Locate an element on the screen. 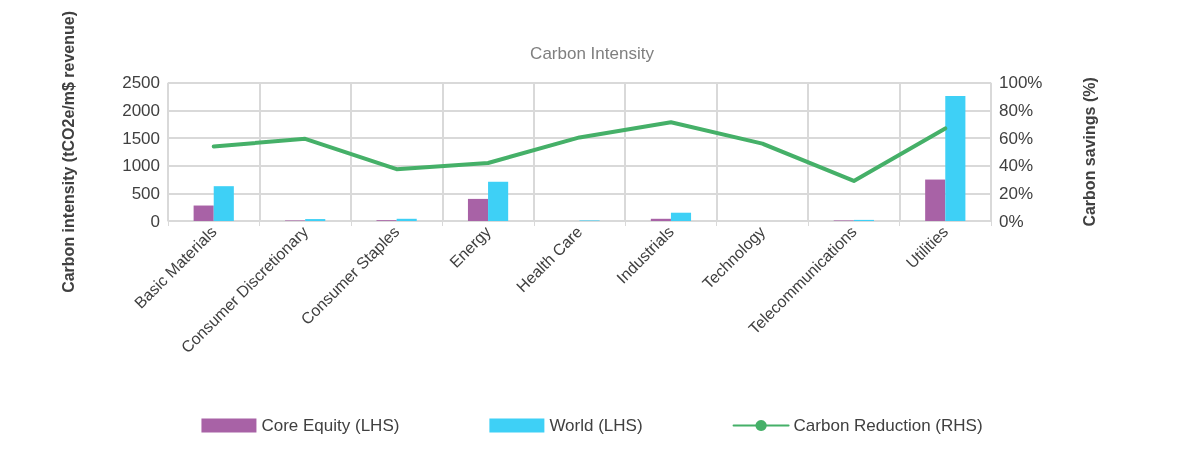 The width and height of the screenshot is (1184, 449). y2-tick-label: 20% is located at coordinates (1016, 193).